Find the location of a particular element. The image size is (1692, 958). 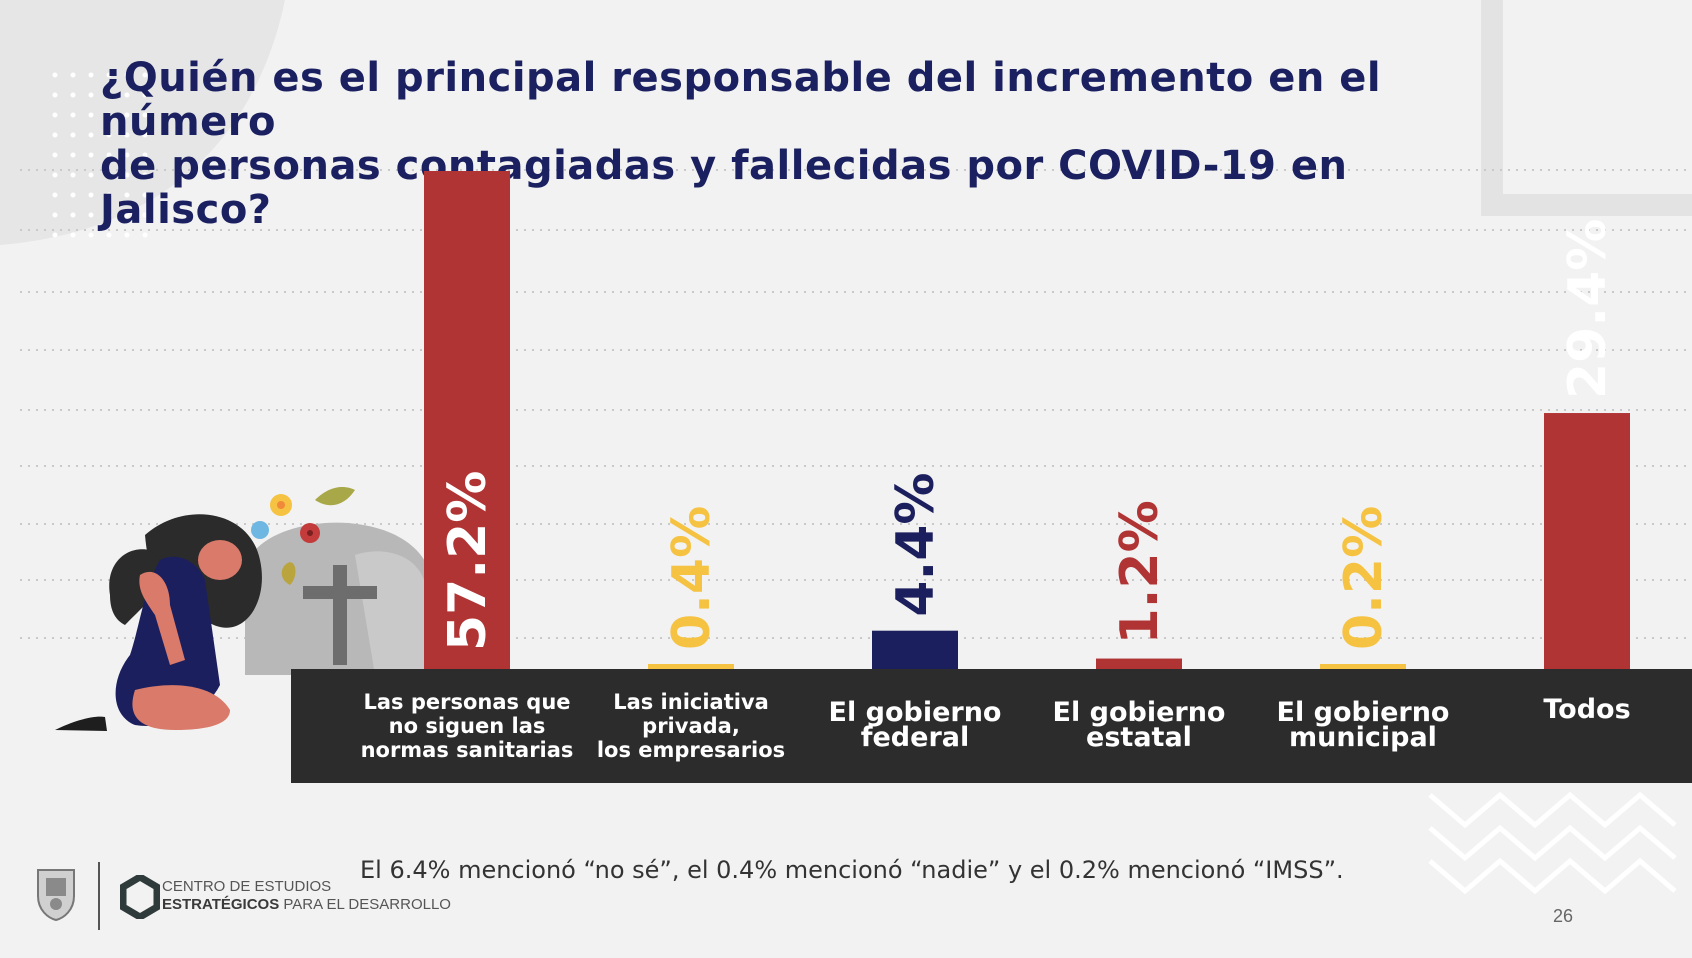

logo-line-1: CENTRO DE ESTUDIOS is located at coordinates (247, 886).